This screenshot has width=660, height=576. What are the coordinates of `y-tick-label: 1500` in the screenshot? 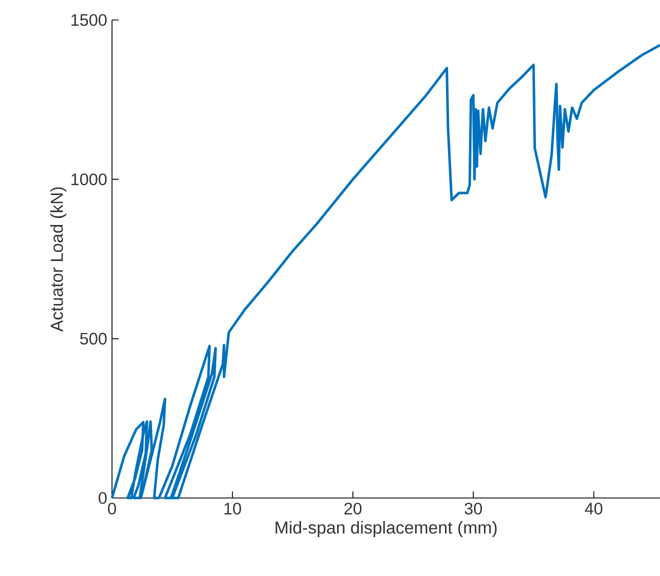 It's located at (89, 20).